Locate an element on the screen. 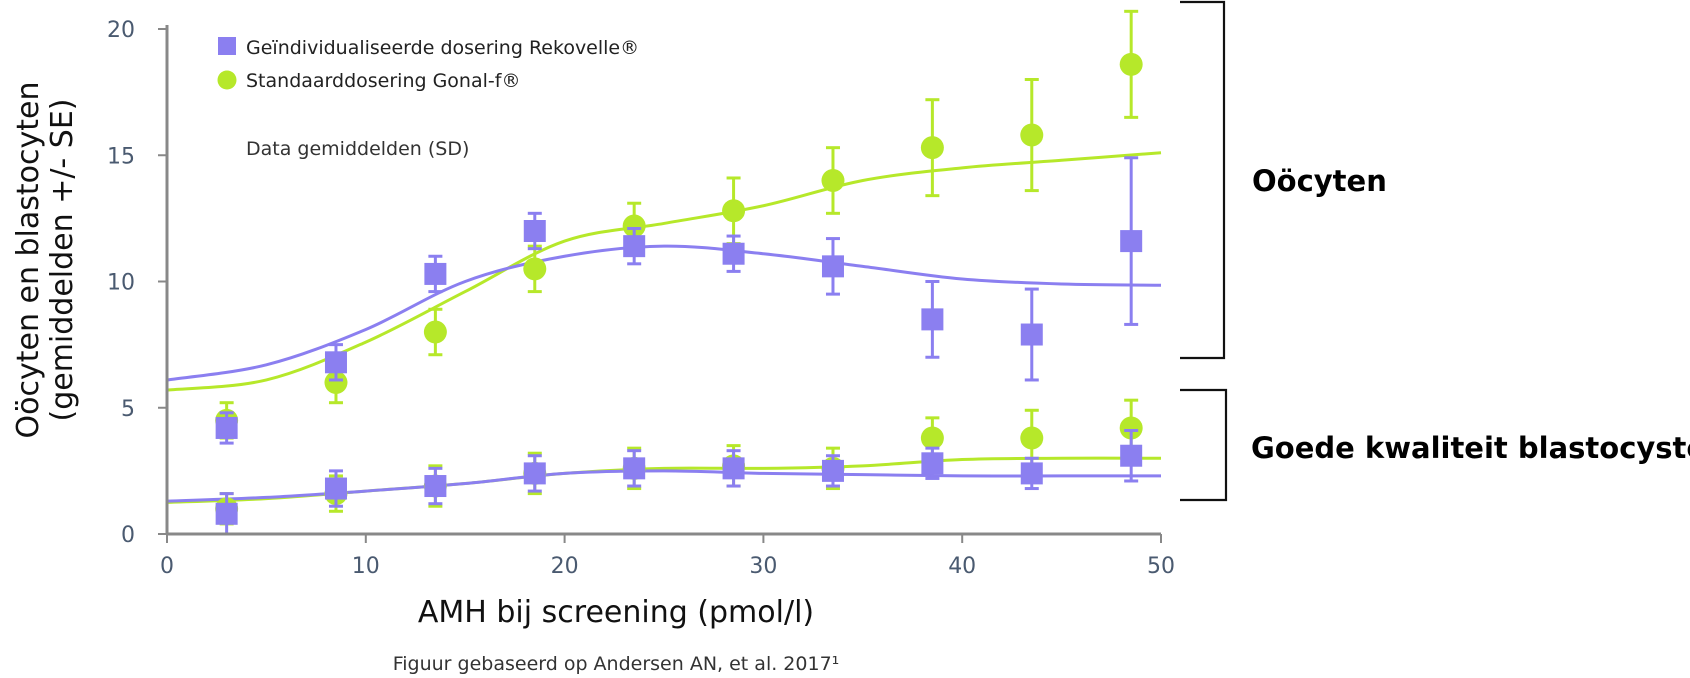 Image resolution: width=1690 pixels, height=678 pixels. y-tick-label: 5 is located at coordinates (128, 409).